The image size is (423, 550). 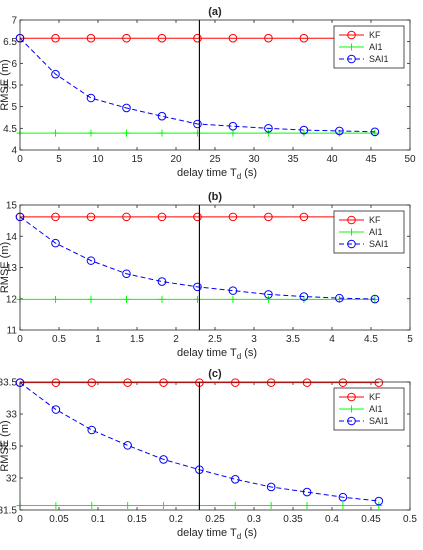 I want to click on x-tick-label: 0.45, so click(x=371, y=519).